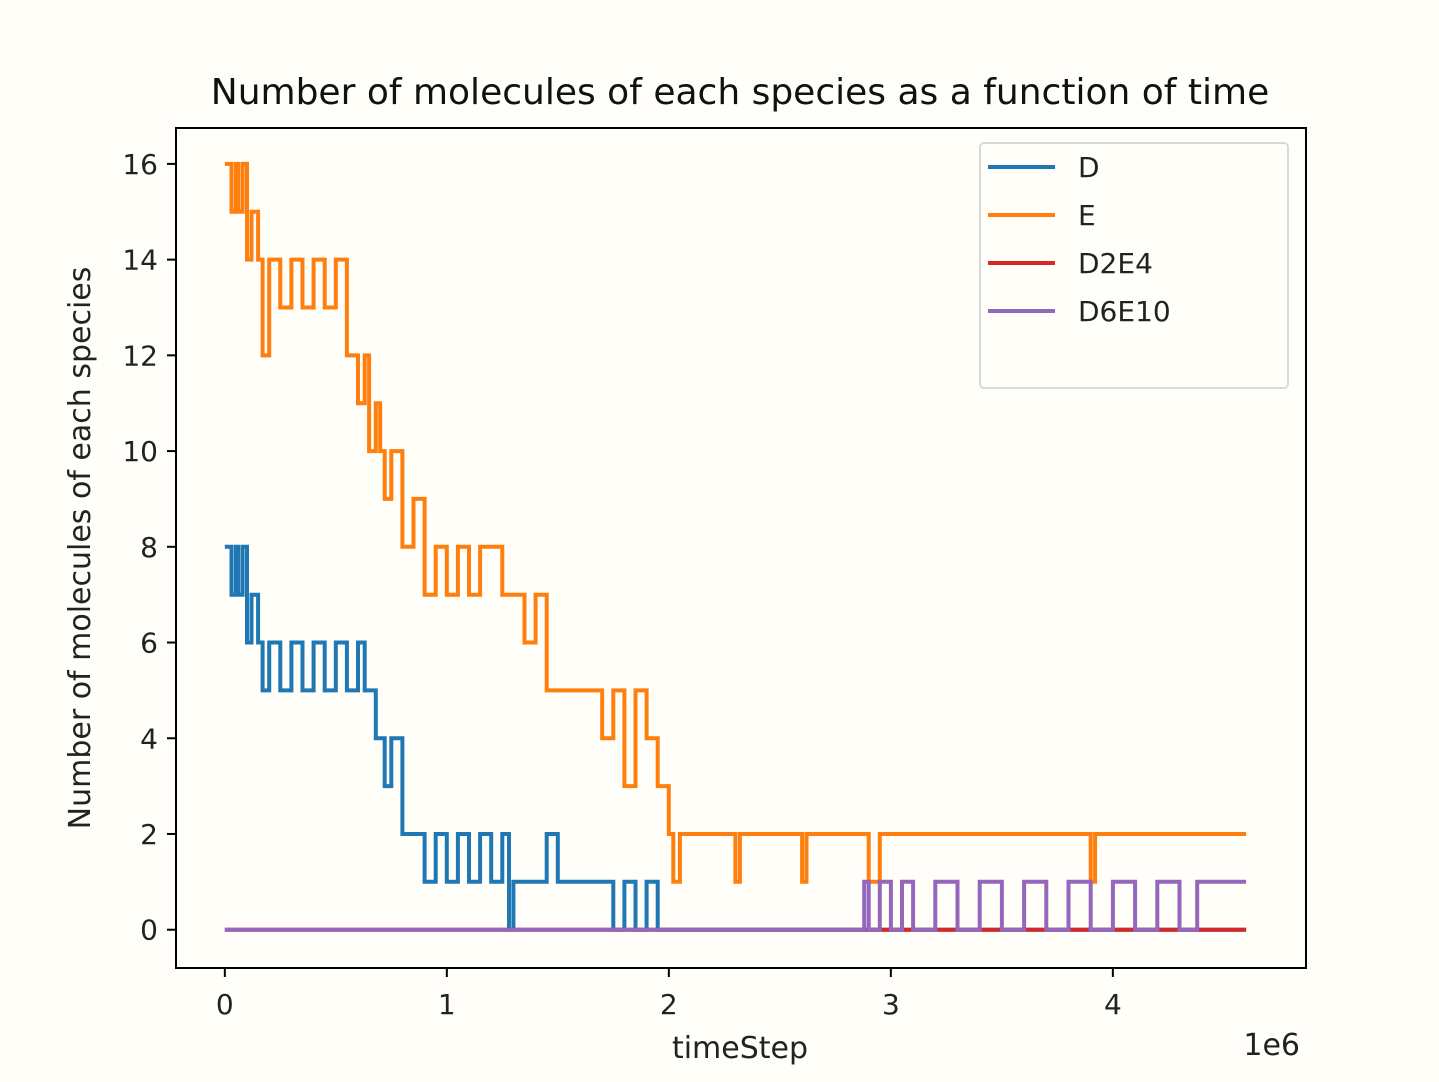 The height and width of the screenshot is (1082, 1439). I want to click on y-axis-label: Number of molecules of each species, so click(80, 548).